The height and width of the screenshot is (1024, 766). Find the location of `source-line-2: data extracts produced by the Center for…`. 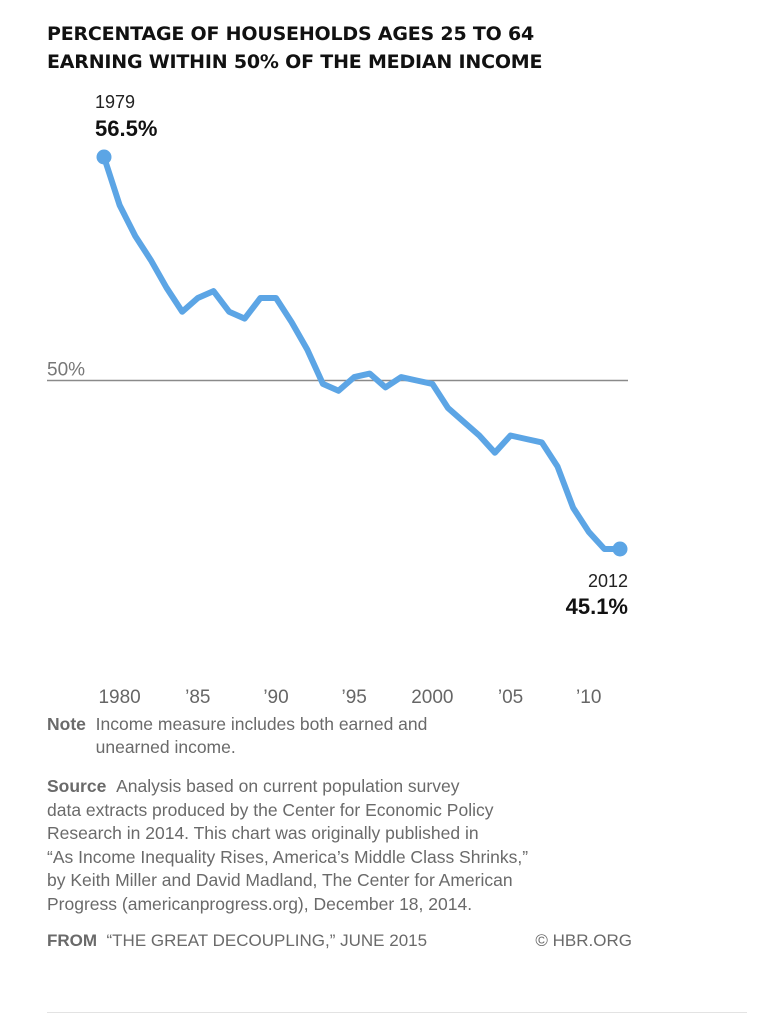

source-line-2: data extracts produced by the Center for… is located at coordinates (270, 809).